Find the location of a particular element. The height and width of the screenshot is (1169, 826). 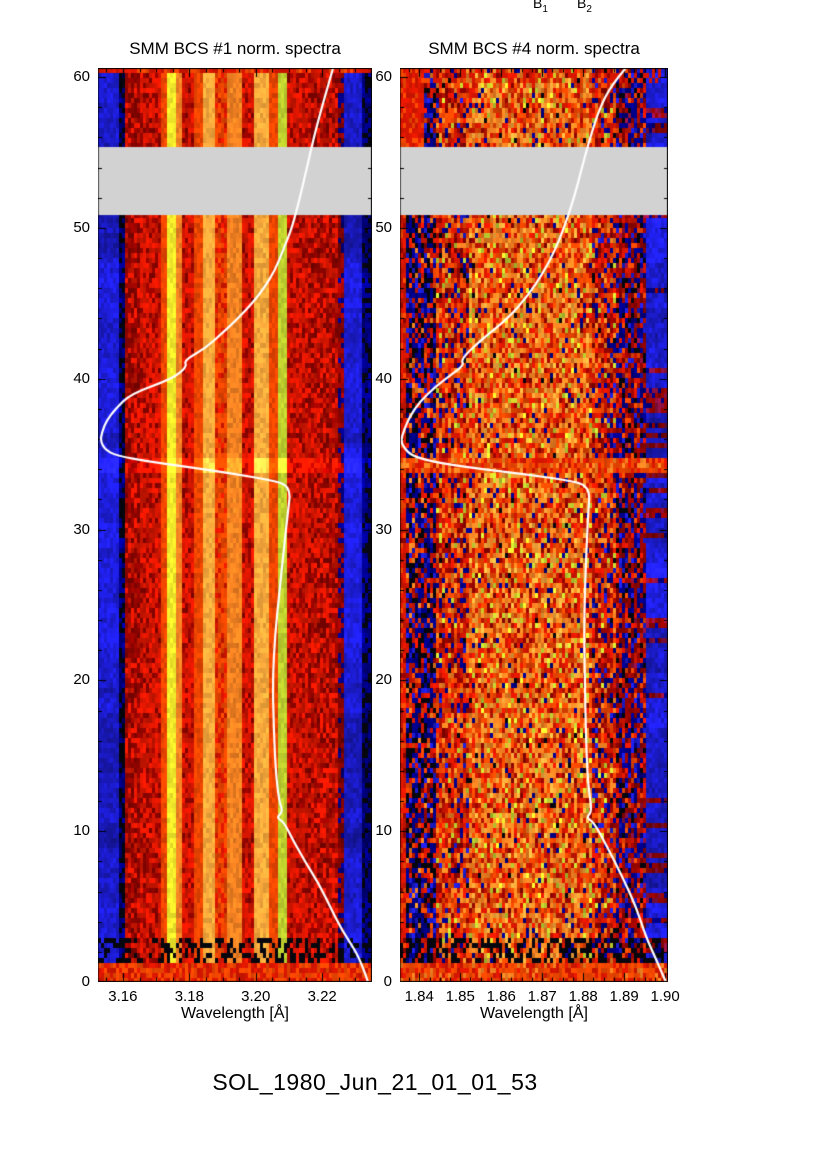

detector-label-b1-sub: 1 is located at coordinates (545, 9).